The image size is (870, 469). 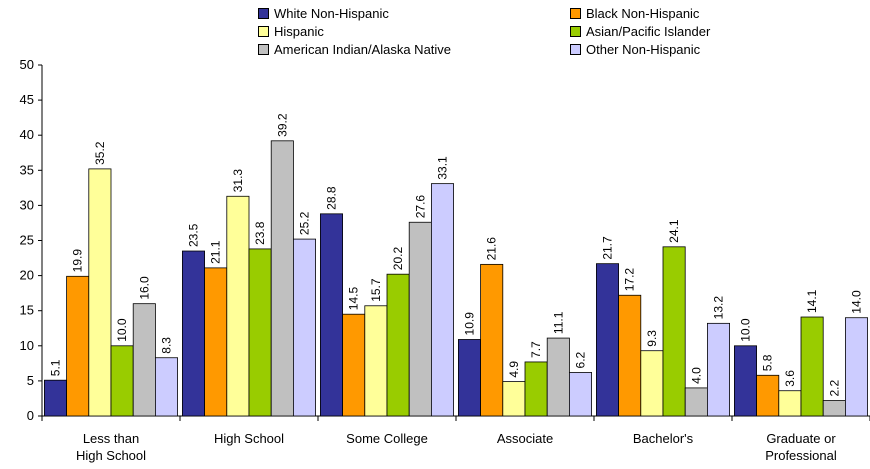 What do you see at coordinates (470, 324) in the screenshot?
I see `data-label: 10.9` at bounding box center [470, 324].